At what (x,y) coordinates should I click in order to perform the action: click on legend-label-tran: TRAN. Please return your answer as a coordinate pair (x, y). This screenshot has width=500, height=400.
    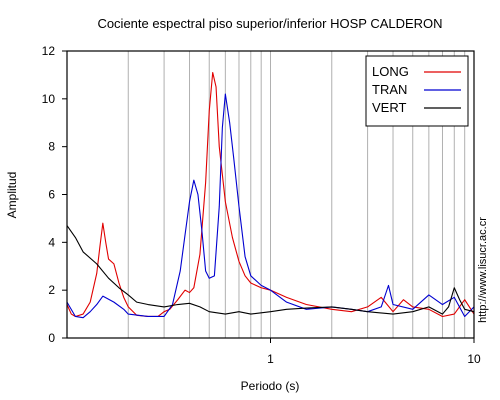
    Looking at the image, I should click on (389, 89).